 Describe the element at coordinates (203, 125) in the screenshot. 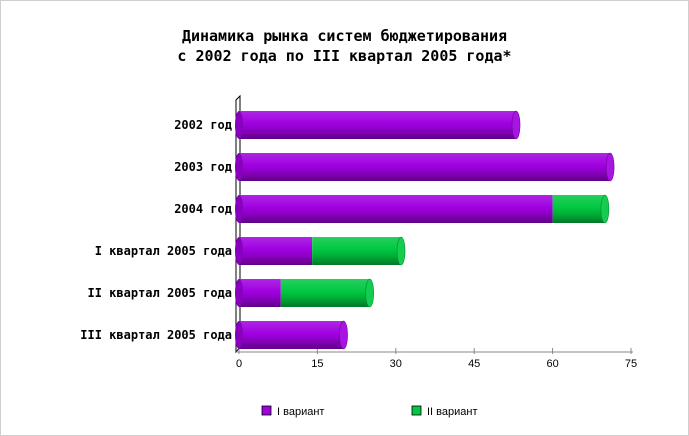

I see `category-label: 2002 год` at that location.